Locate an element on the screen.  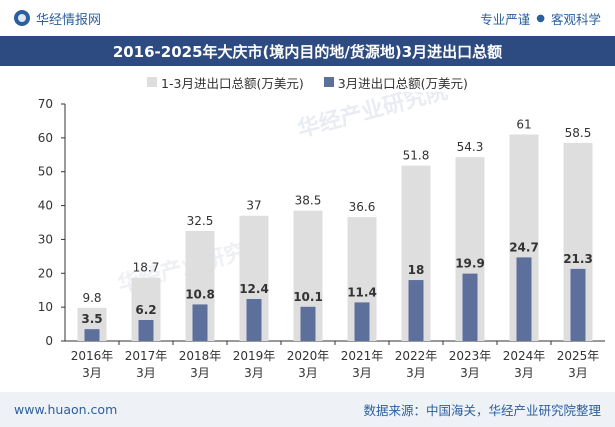
x-tick-label-year: 2017年 is located at coordinates (146, 356).